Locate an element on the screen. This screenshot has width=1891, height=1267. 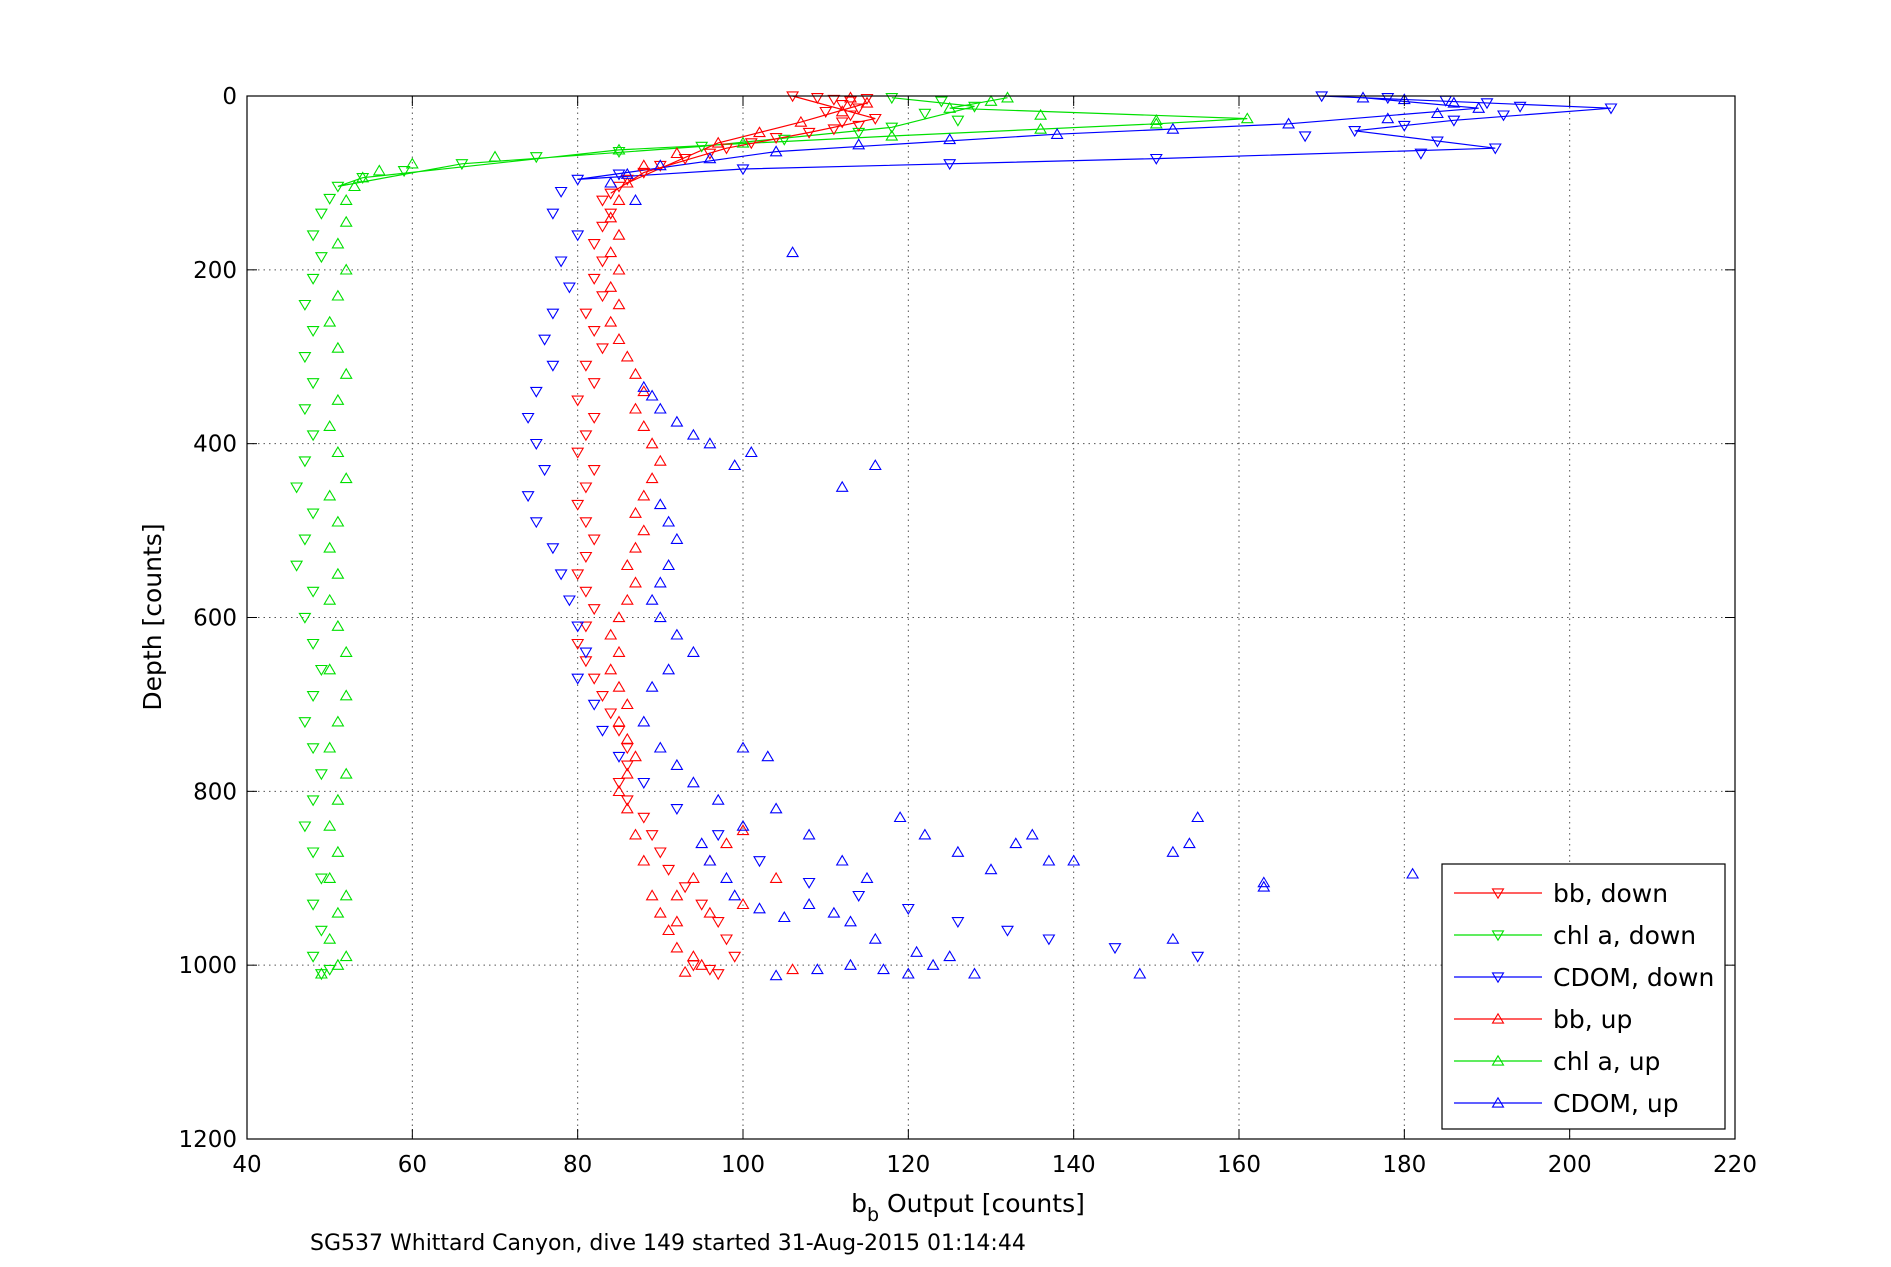
y-tick-label: 400 is located at coordinates (215, 445).